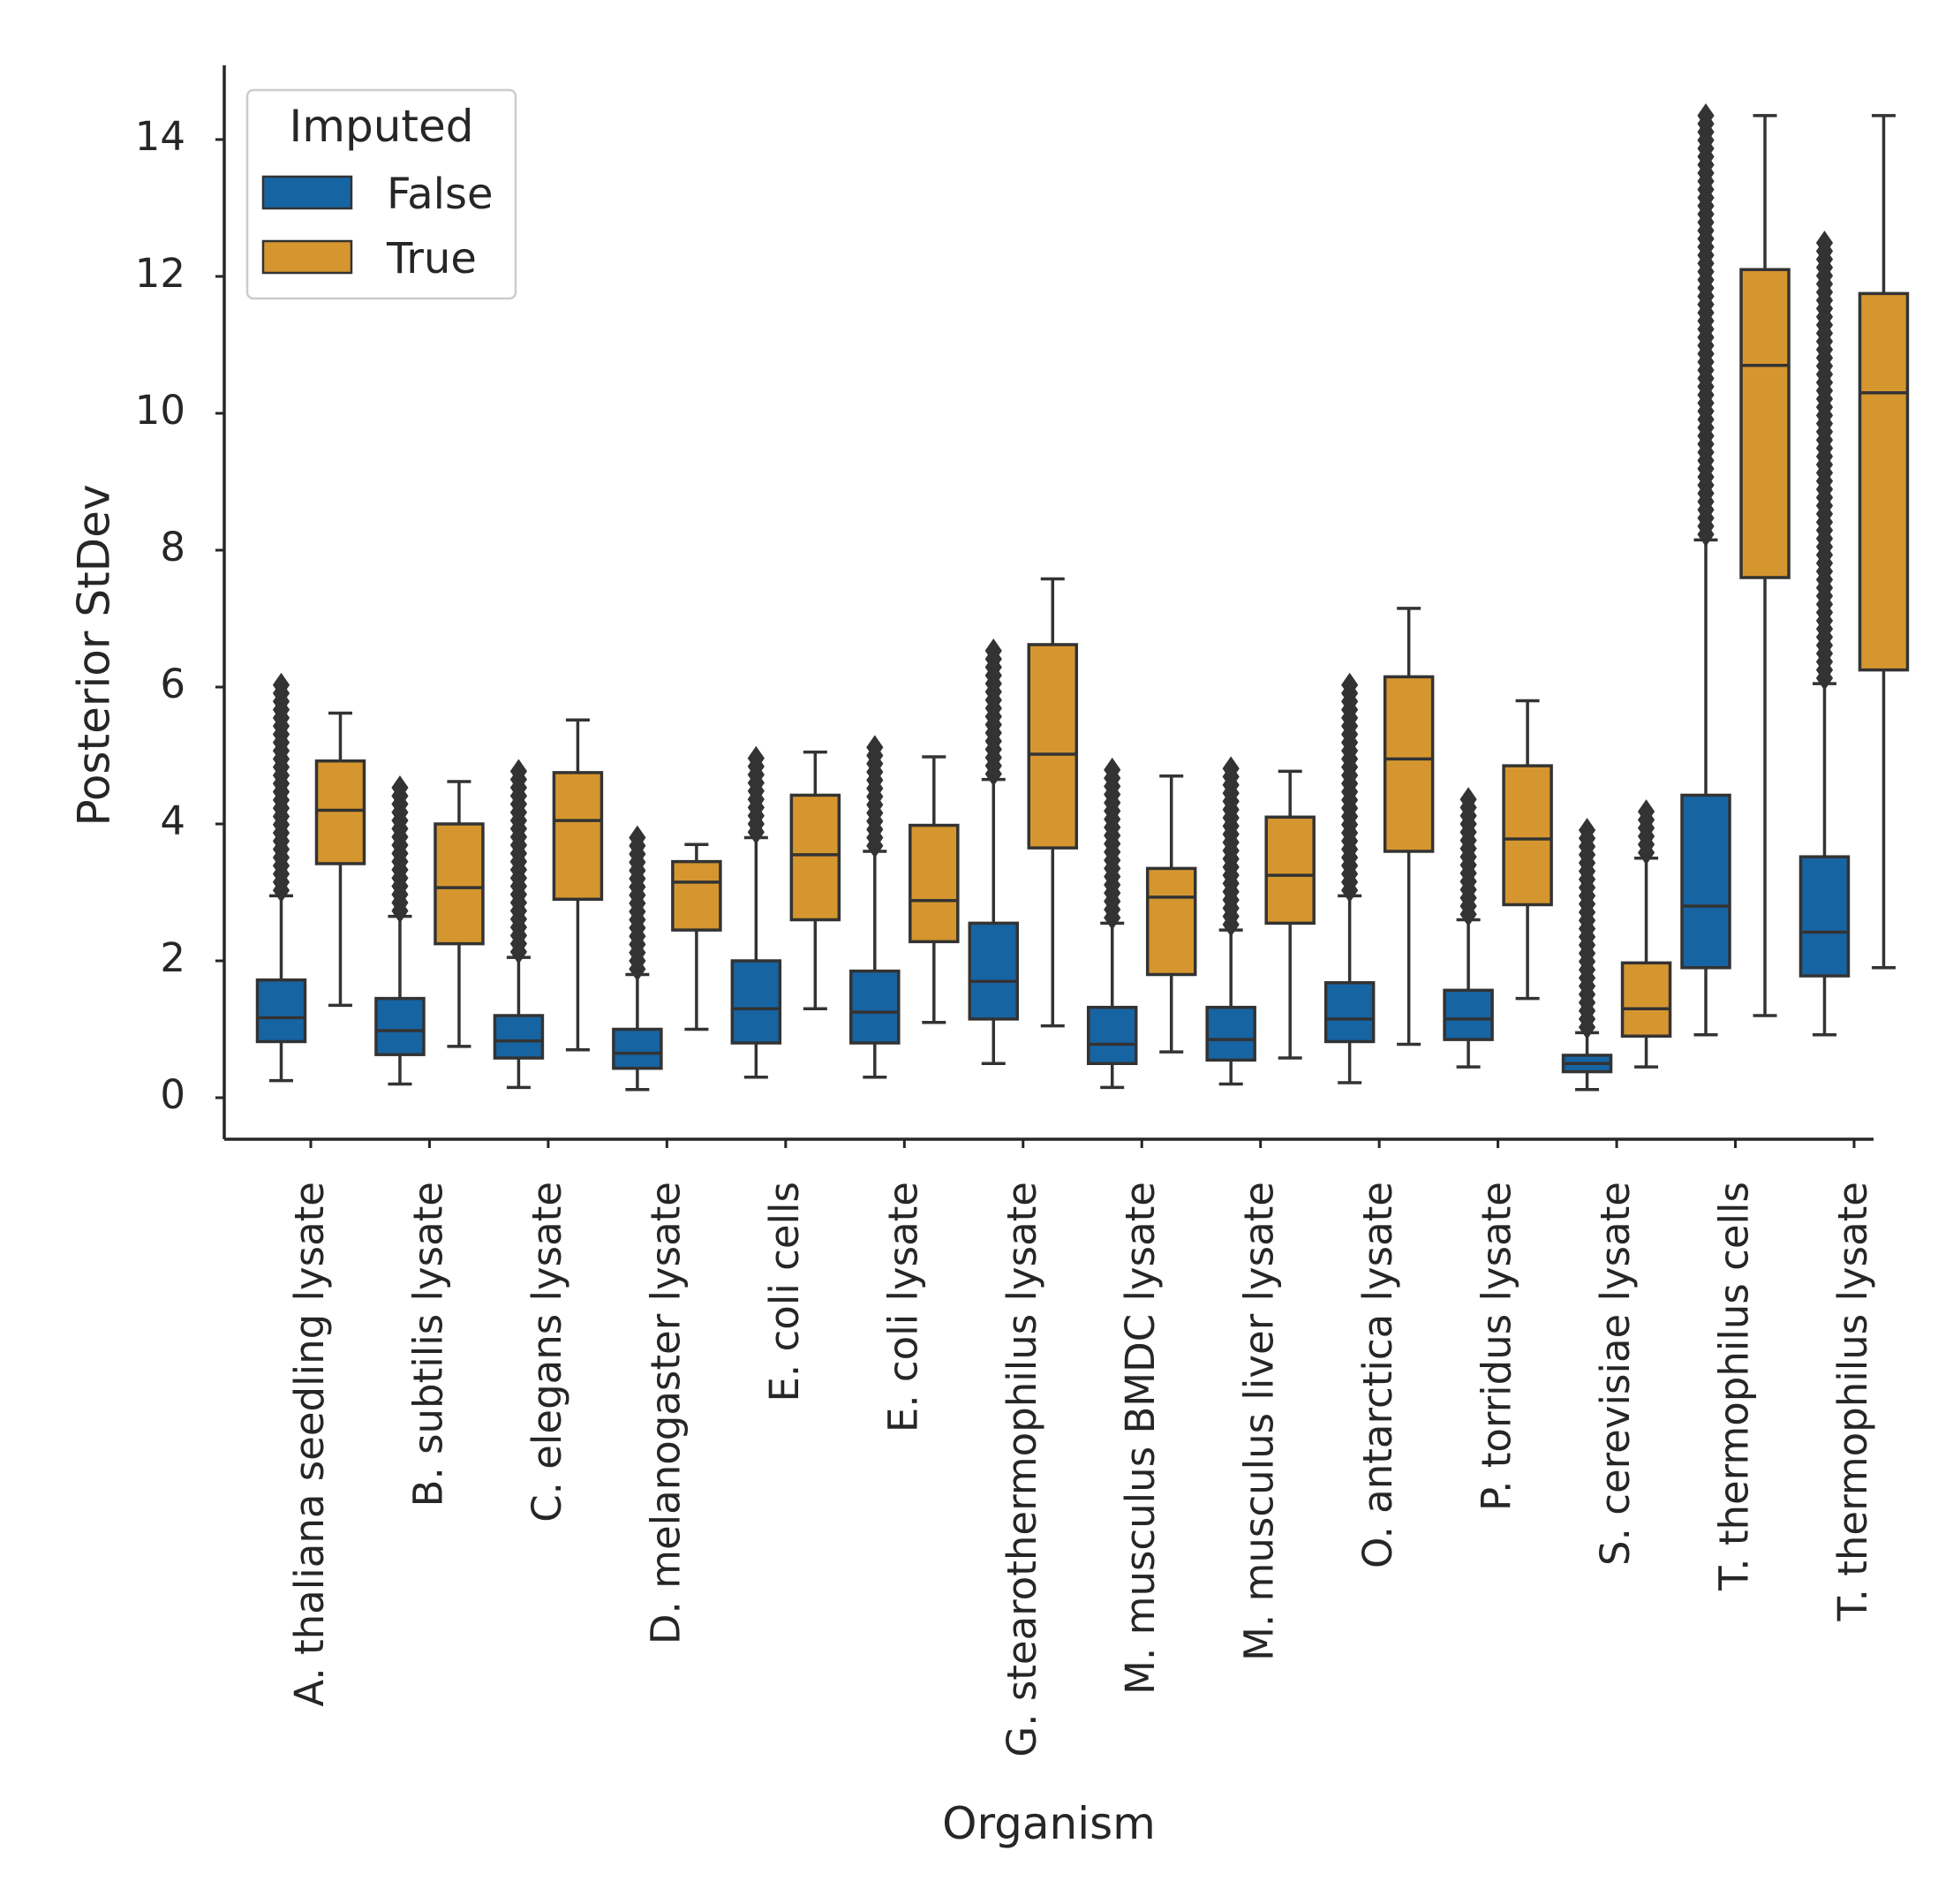 This screenshot has height=1904, width=1953. What do you see at coordinates (172, 957) in the screenshot?
I see `y-tick-label: 2` at bounding box center [172, 957].